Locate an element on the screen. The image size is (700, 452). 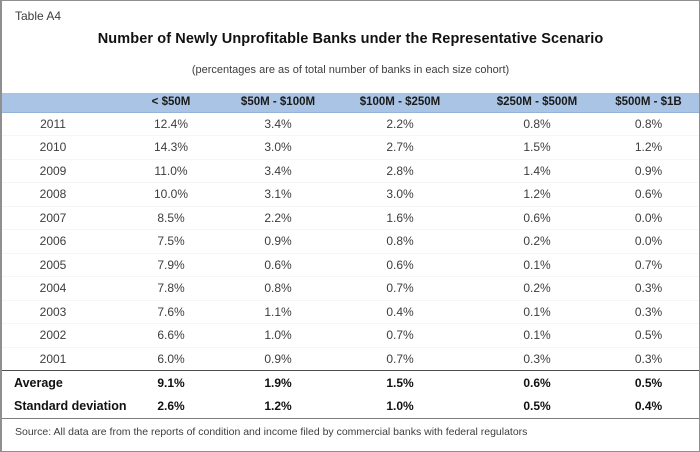
summary-label: Standard deviation is located at coordinates (64, 406).